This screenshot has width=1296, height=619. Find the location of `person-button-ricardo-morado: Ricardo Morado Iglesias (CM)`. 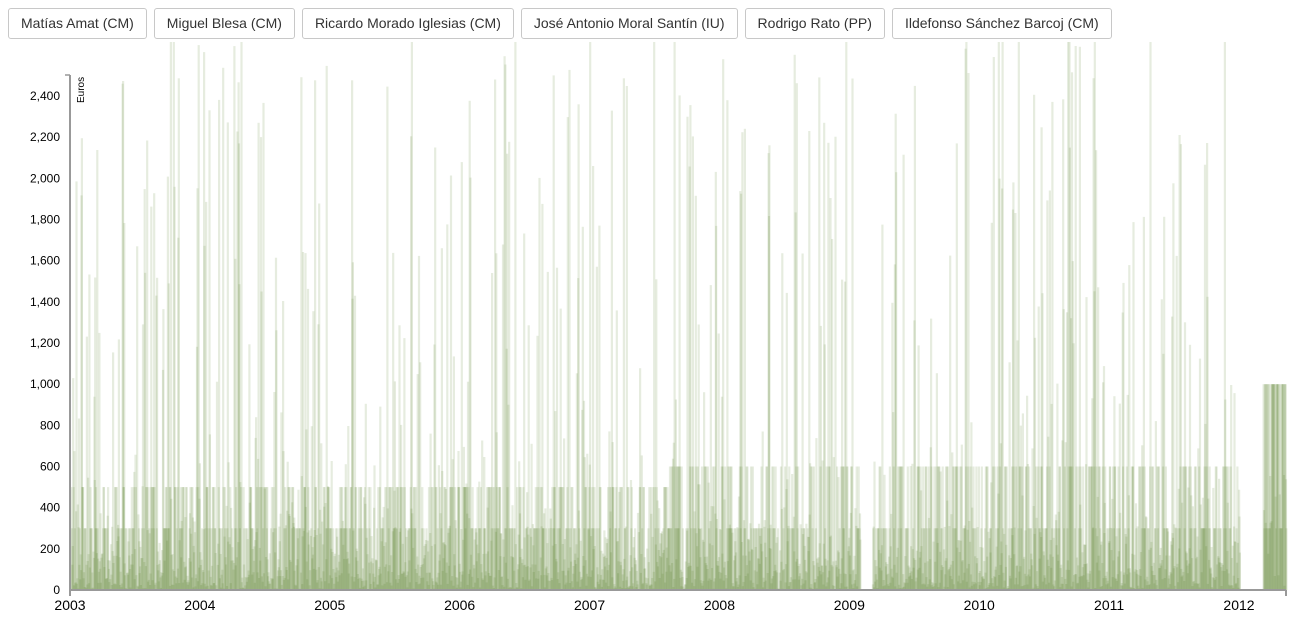

person-button-ricardo-morado: Ricardo Morado Iglesias (CM) is located at coordinates (407, 23).